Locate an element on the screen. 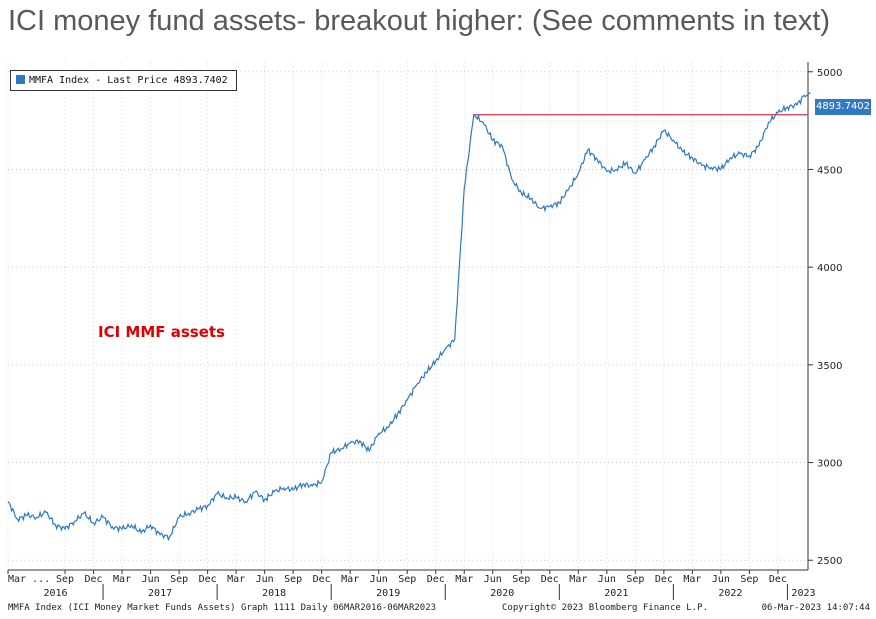  last-price-label: 4893.7402 is located at coordinates (843, 107).